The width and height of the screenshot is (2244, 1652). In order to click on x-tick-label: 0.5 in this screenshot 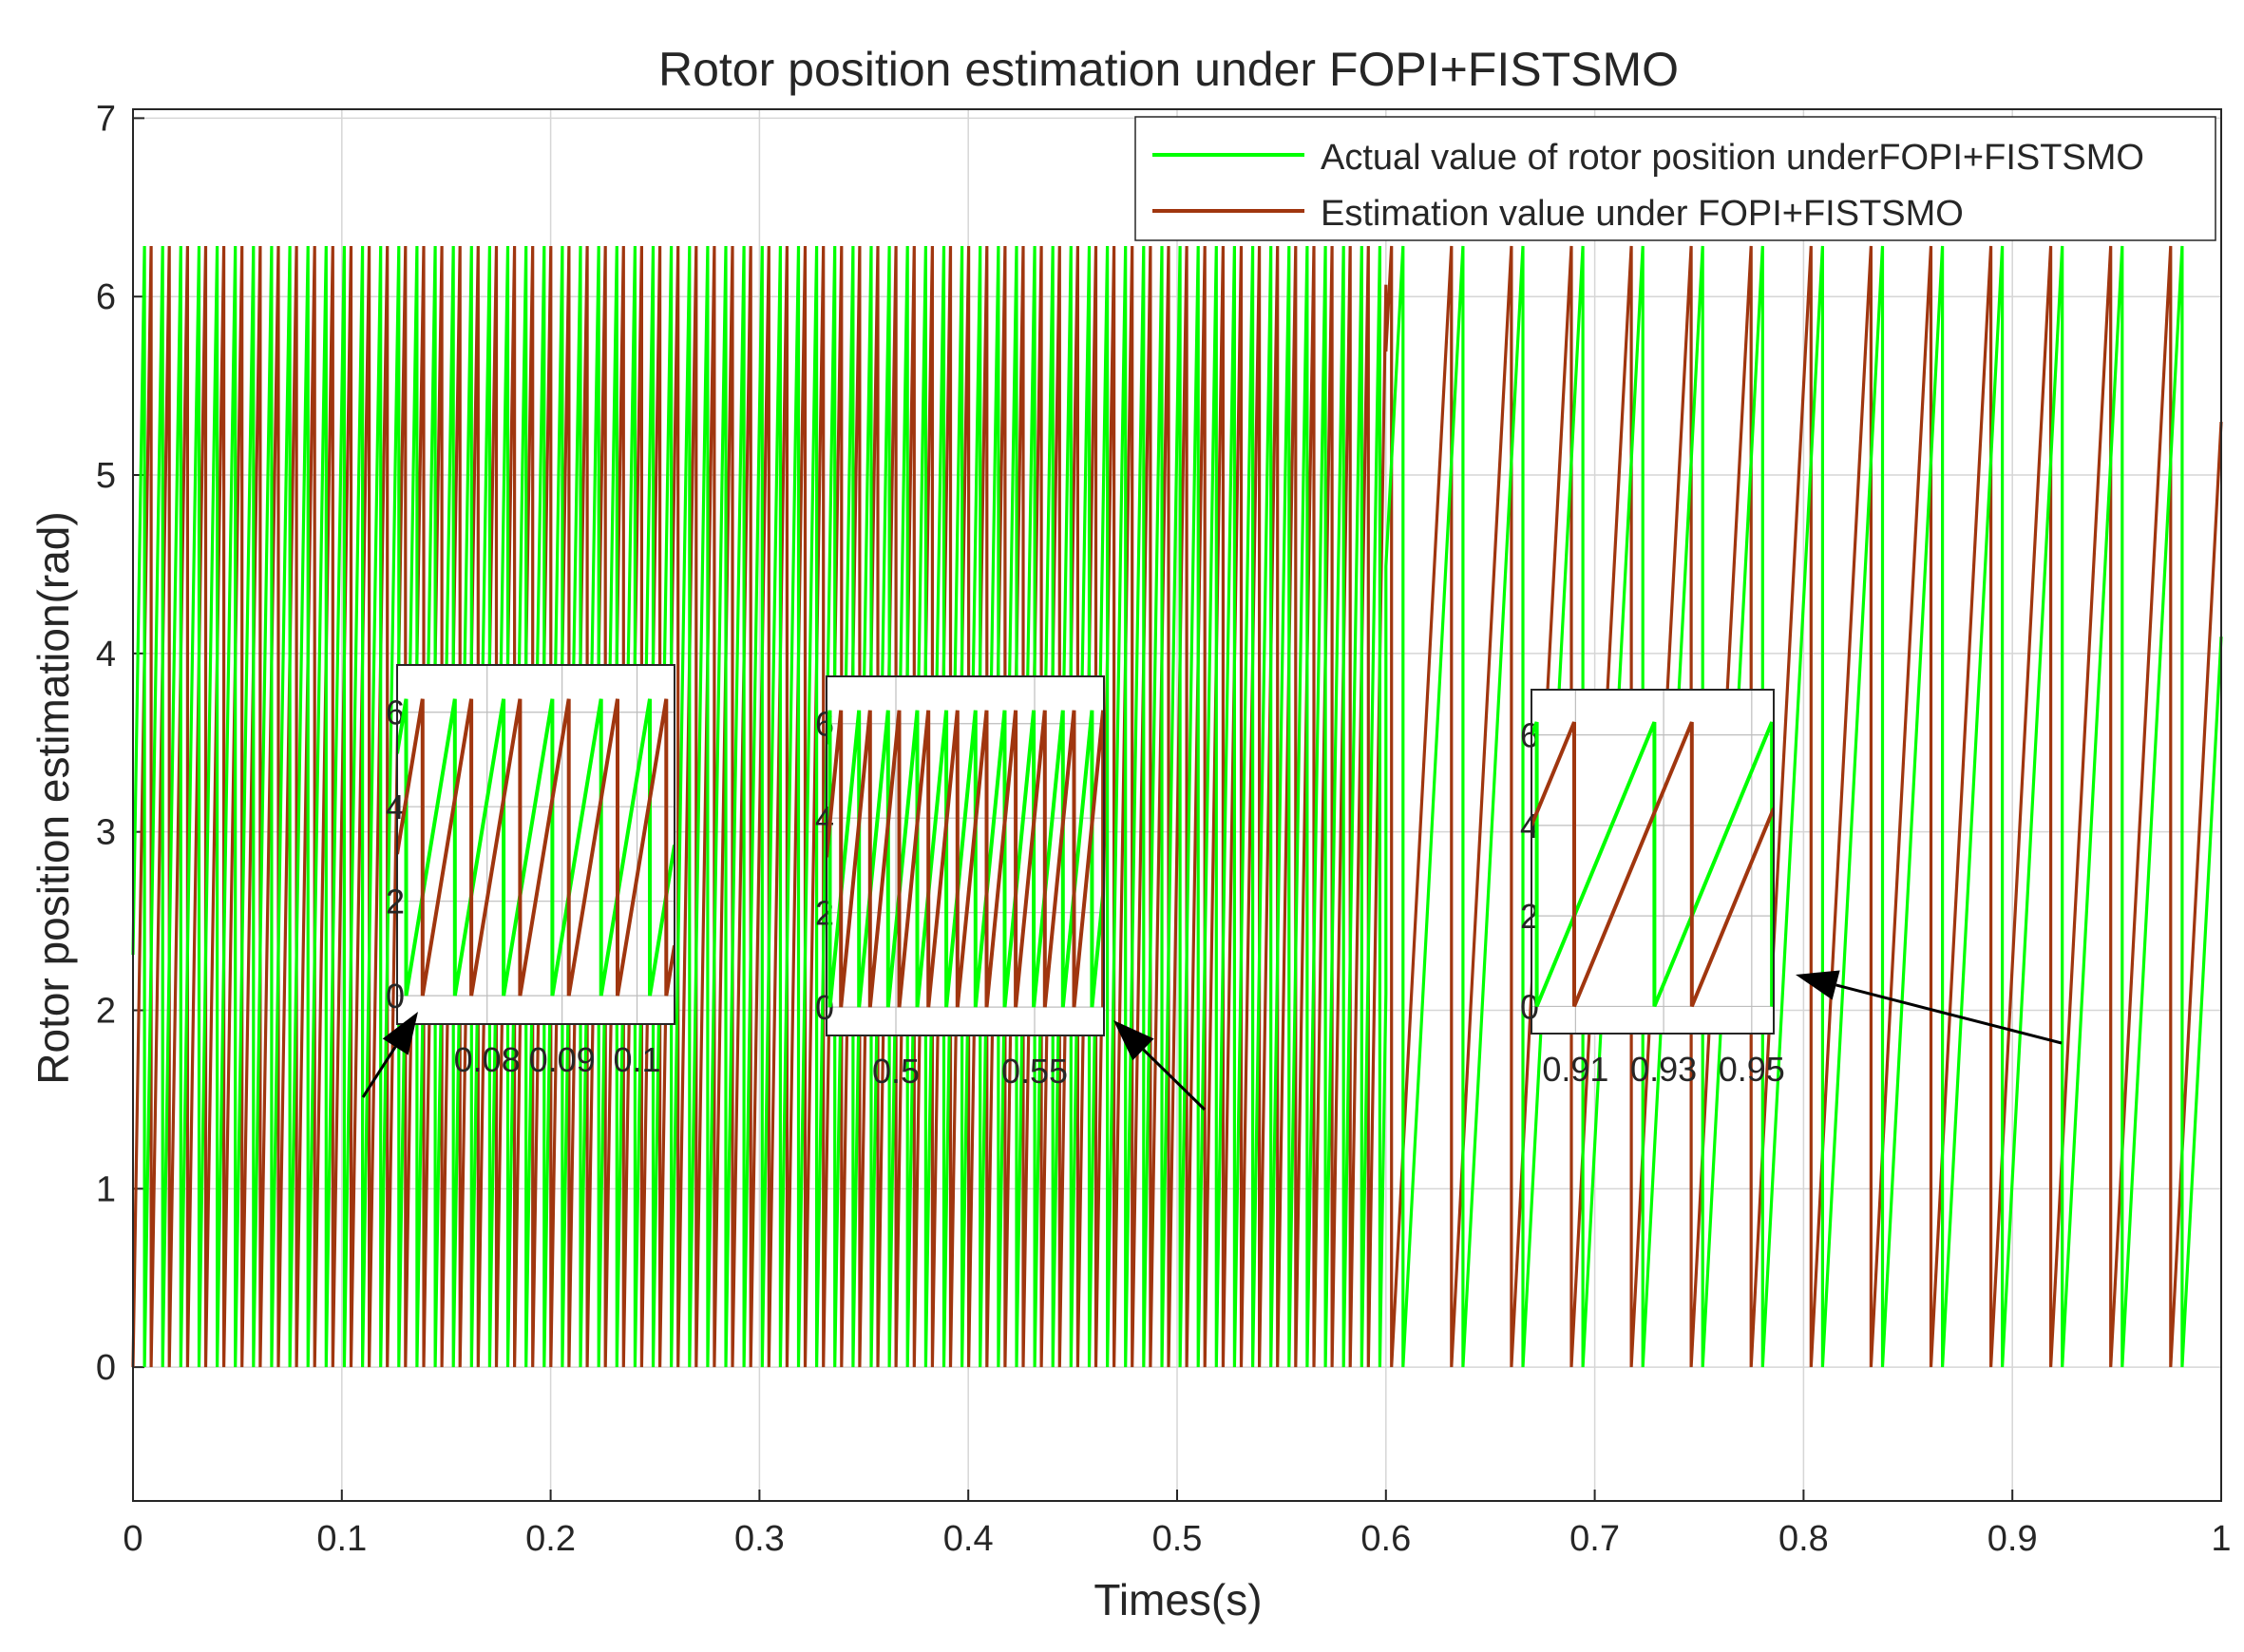, I will do `click(1177, 1539)`.